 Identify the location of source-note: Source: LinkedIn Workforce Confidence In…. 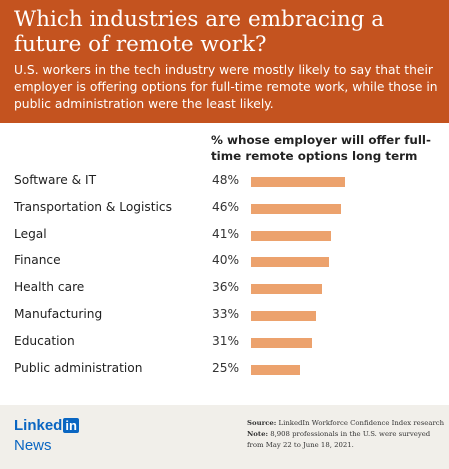
(346, 434).